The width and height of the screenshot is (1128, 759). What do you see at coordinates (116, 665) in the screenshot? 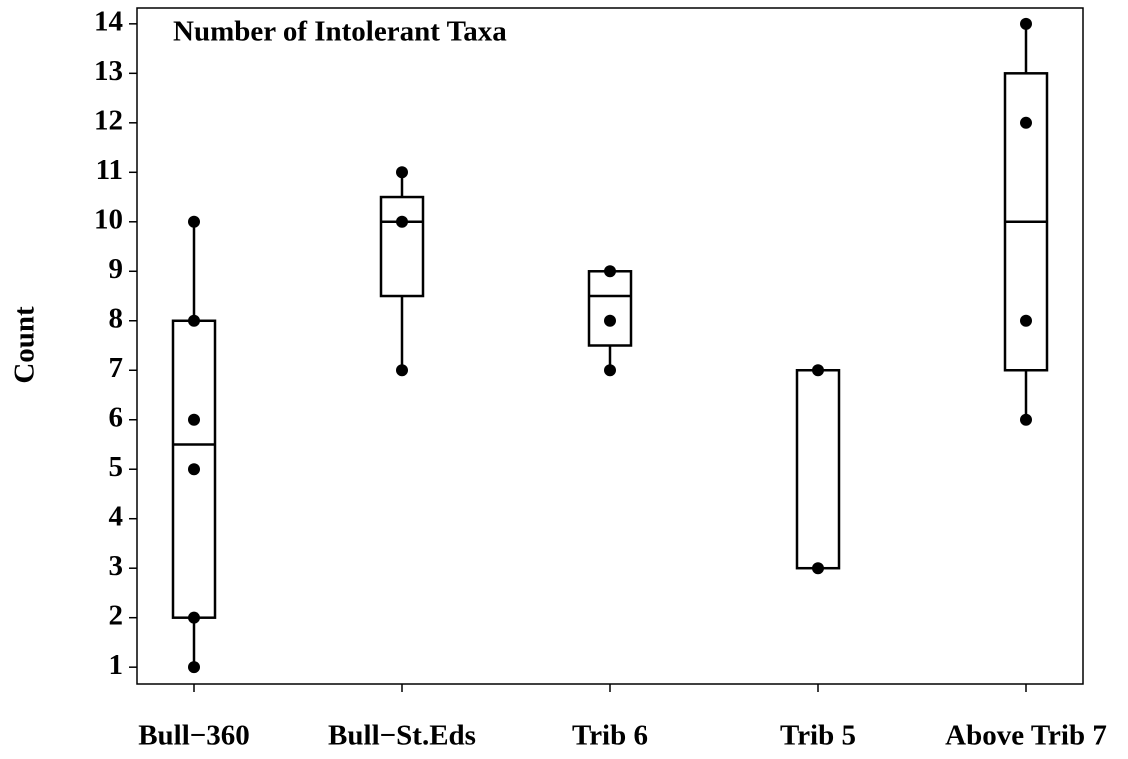
I see `y-tick-label: 1` at bounding box center [116, 665].